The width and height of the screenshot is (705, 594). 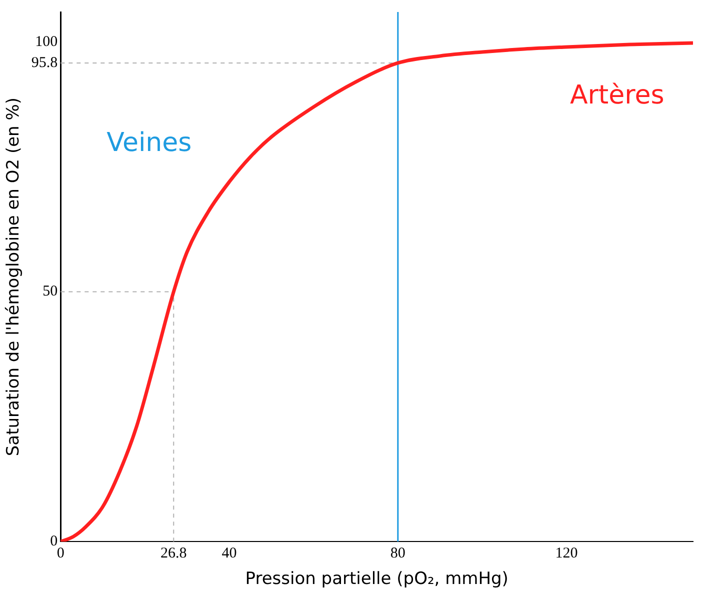 What do you see at coordinates (50, 292) in the screenshot?
I see `y-tick-label: 50` at bounding box center [50, 292].